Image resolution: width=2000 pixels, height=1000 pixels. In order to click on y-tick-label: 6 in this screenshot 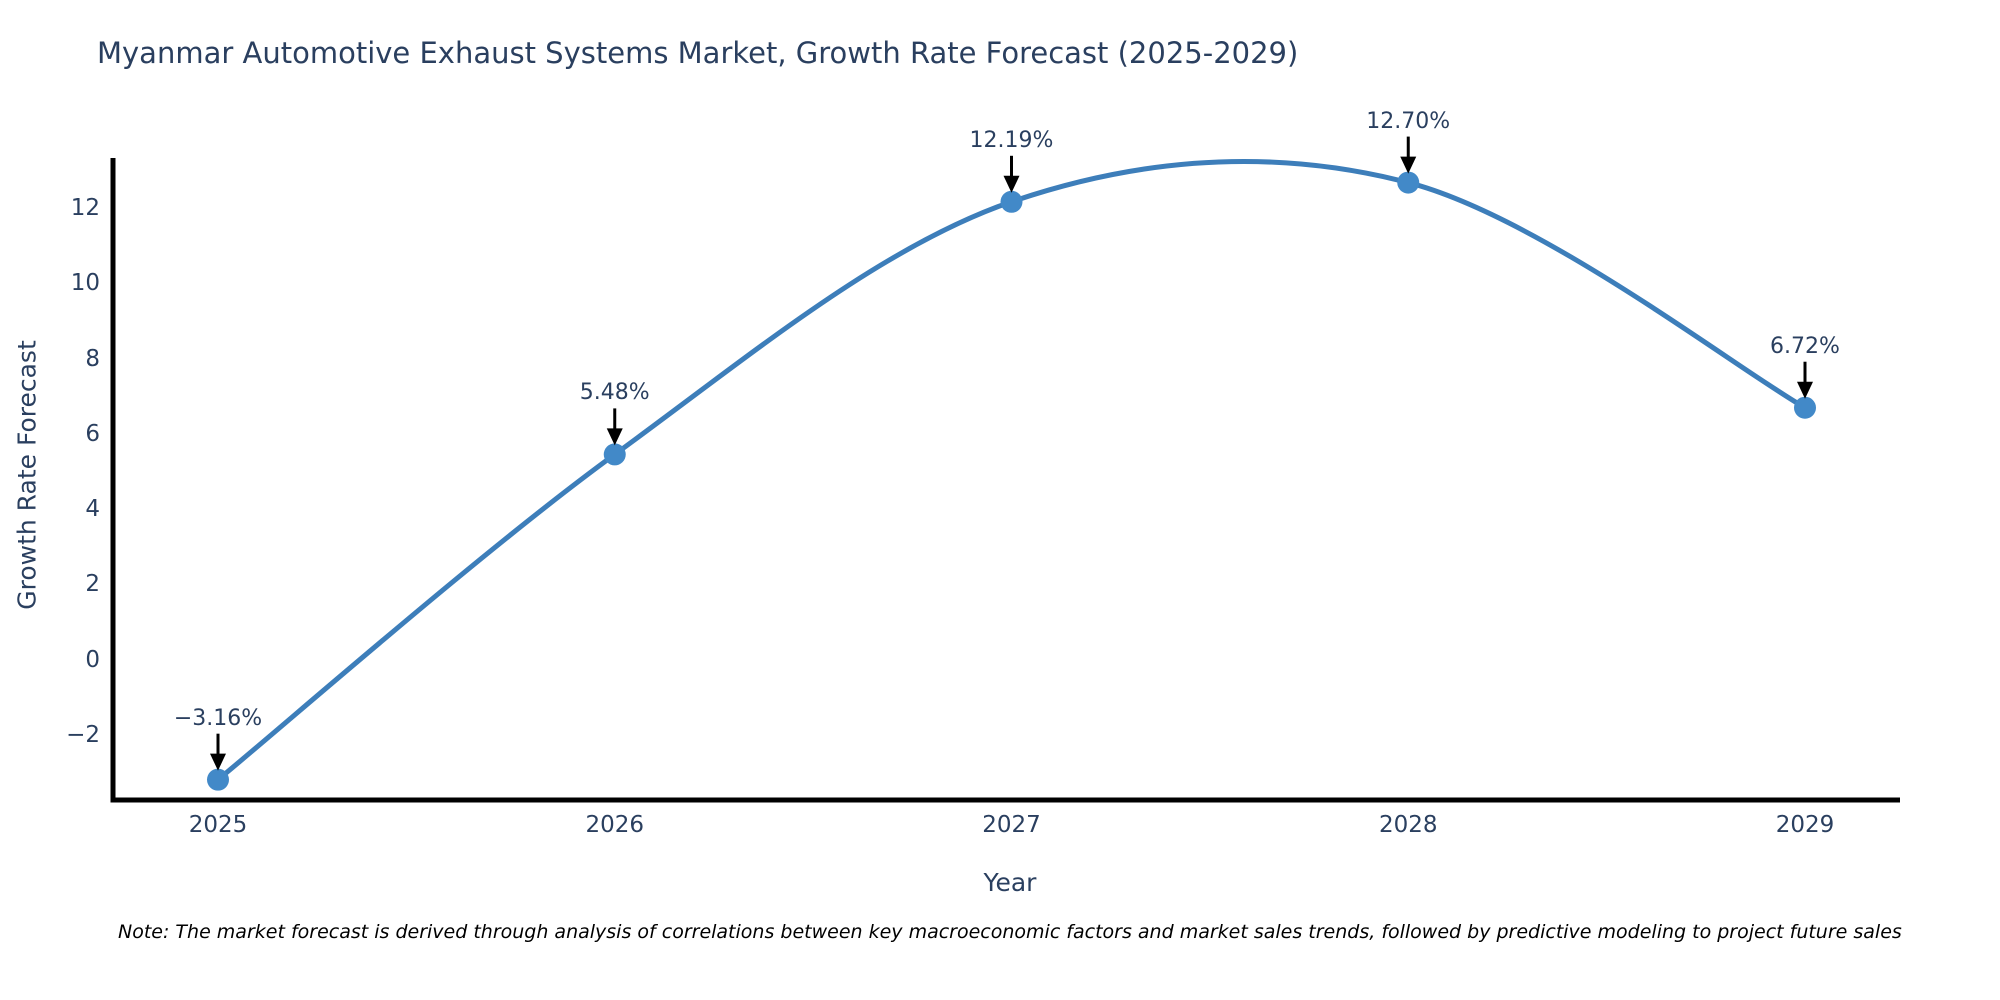, I will do `click(92, 433)`.